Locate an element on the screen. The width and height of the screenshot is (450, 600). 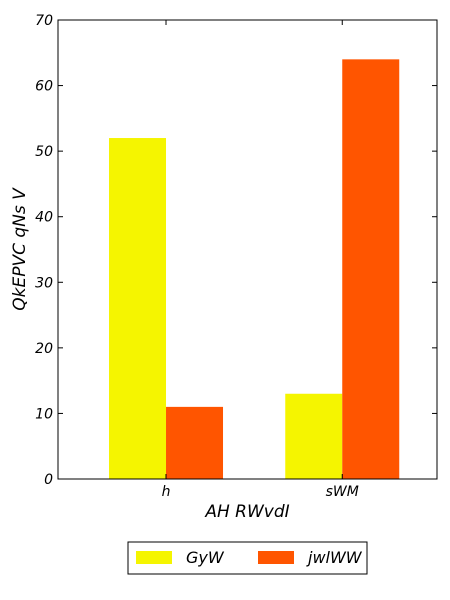
y-tick-label: 60 is located at coordinates (44, 87).